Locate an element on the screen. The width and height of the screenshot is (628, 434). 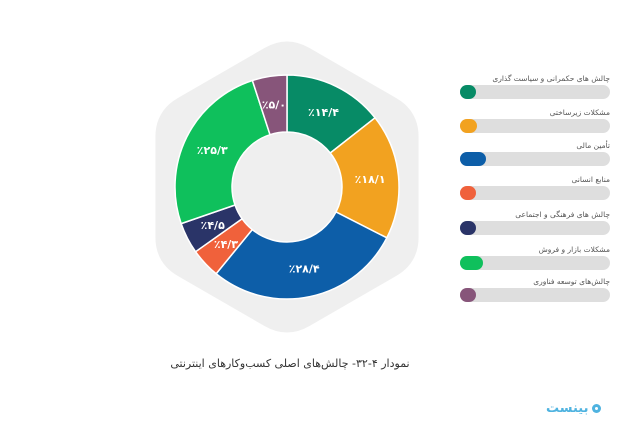
legend-label: مشکلات بازار و فروش is located at coordinates (574, 249).